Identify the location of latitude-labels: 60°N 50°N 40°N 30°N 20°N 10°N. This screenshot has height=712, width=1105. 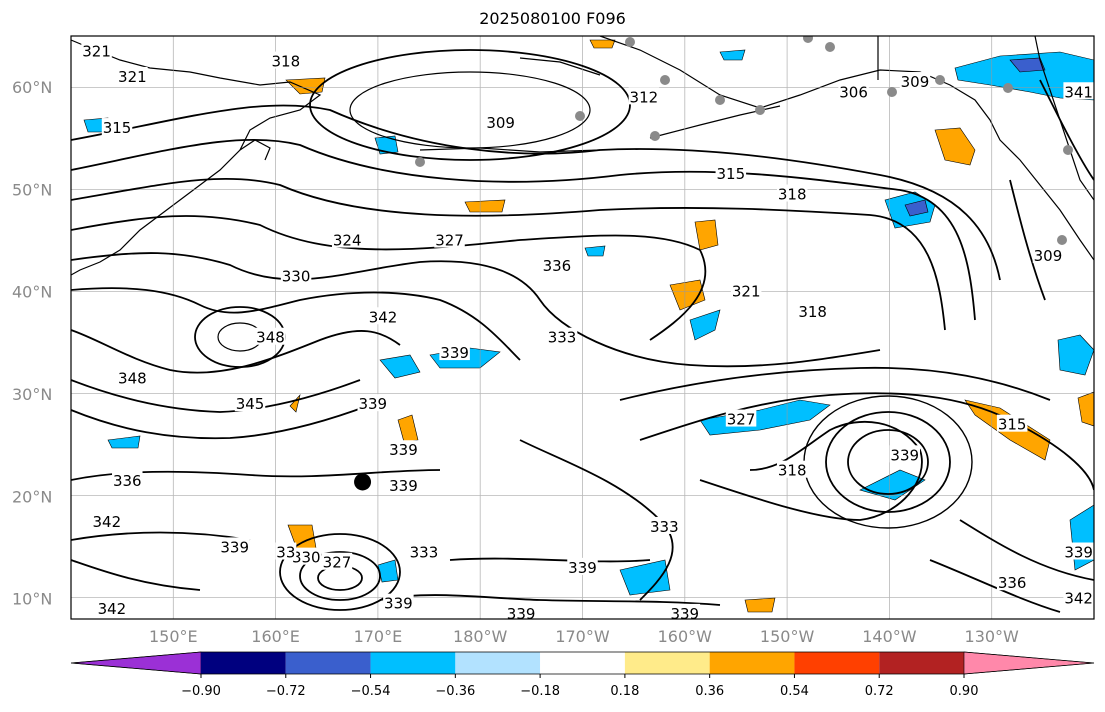
(32, 343).